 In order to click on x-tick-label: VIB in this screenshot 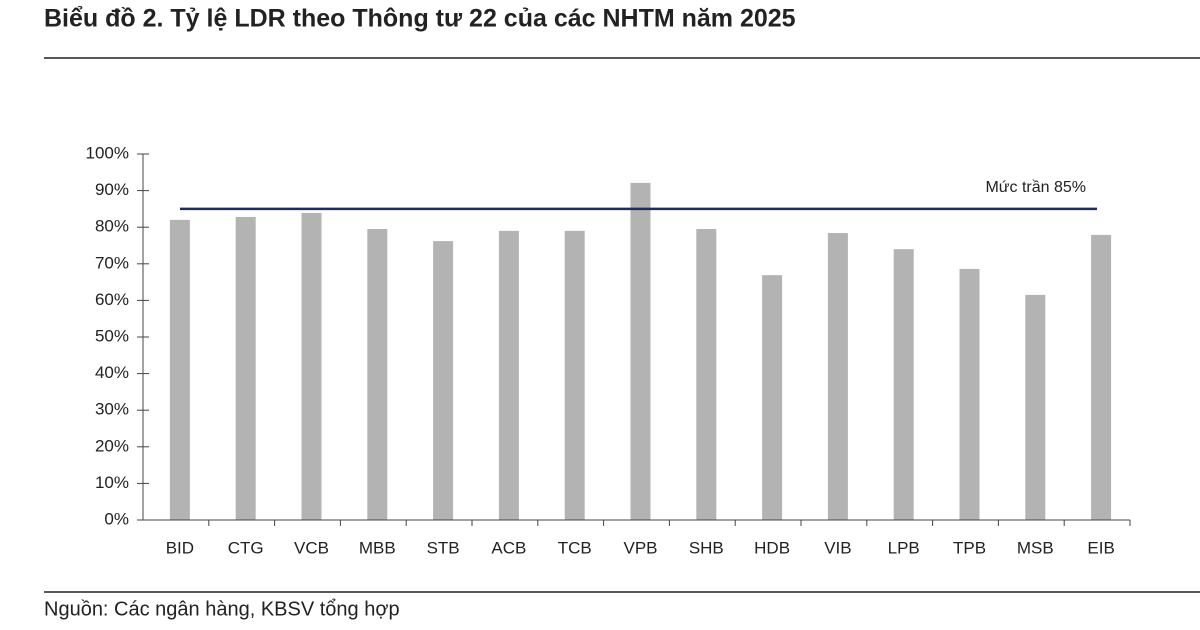, I will do `click(837, 547)`.